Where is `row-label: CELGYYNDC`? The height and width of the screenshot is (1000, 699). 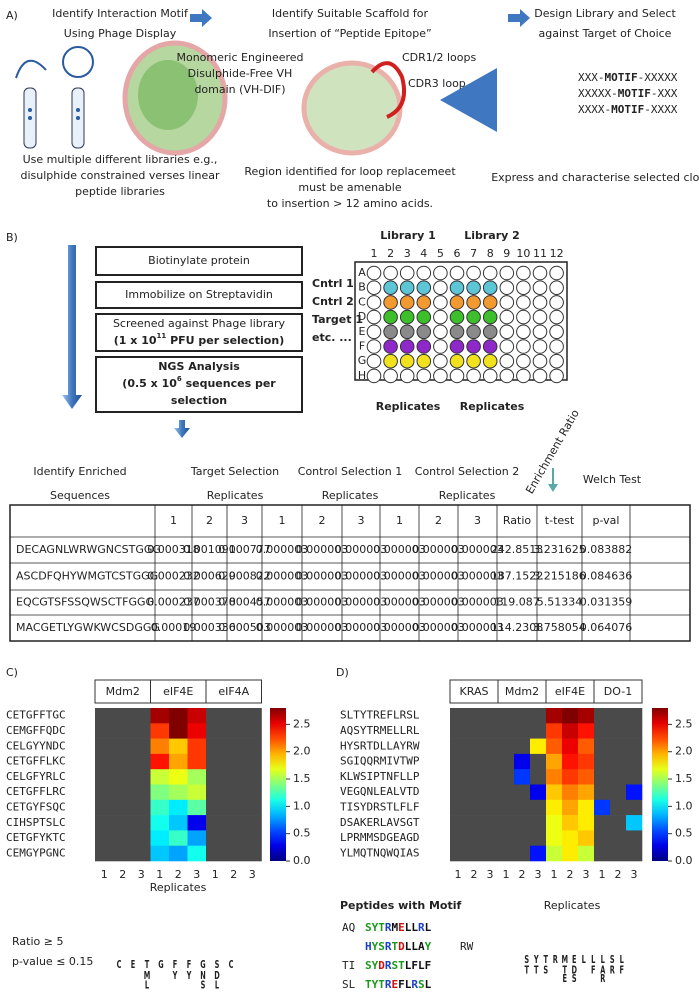 row-label: CELGYYNDC is located at coordinates (36, 745).